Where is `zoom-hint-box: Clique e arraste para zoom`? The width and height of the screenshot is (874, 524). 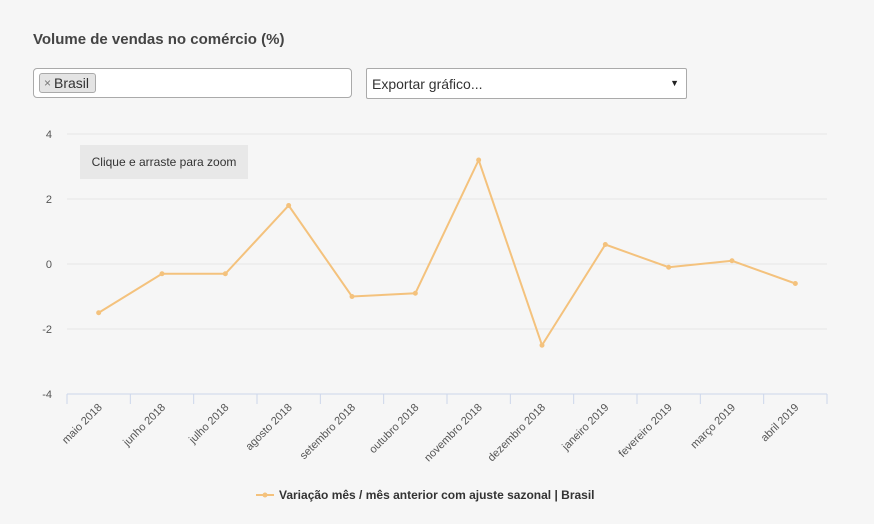
zoom-hint-box: Clique e arraste para zoom is located at coordinates (164, 162).